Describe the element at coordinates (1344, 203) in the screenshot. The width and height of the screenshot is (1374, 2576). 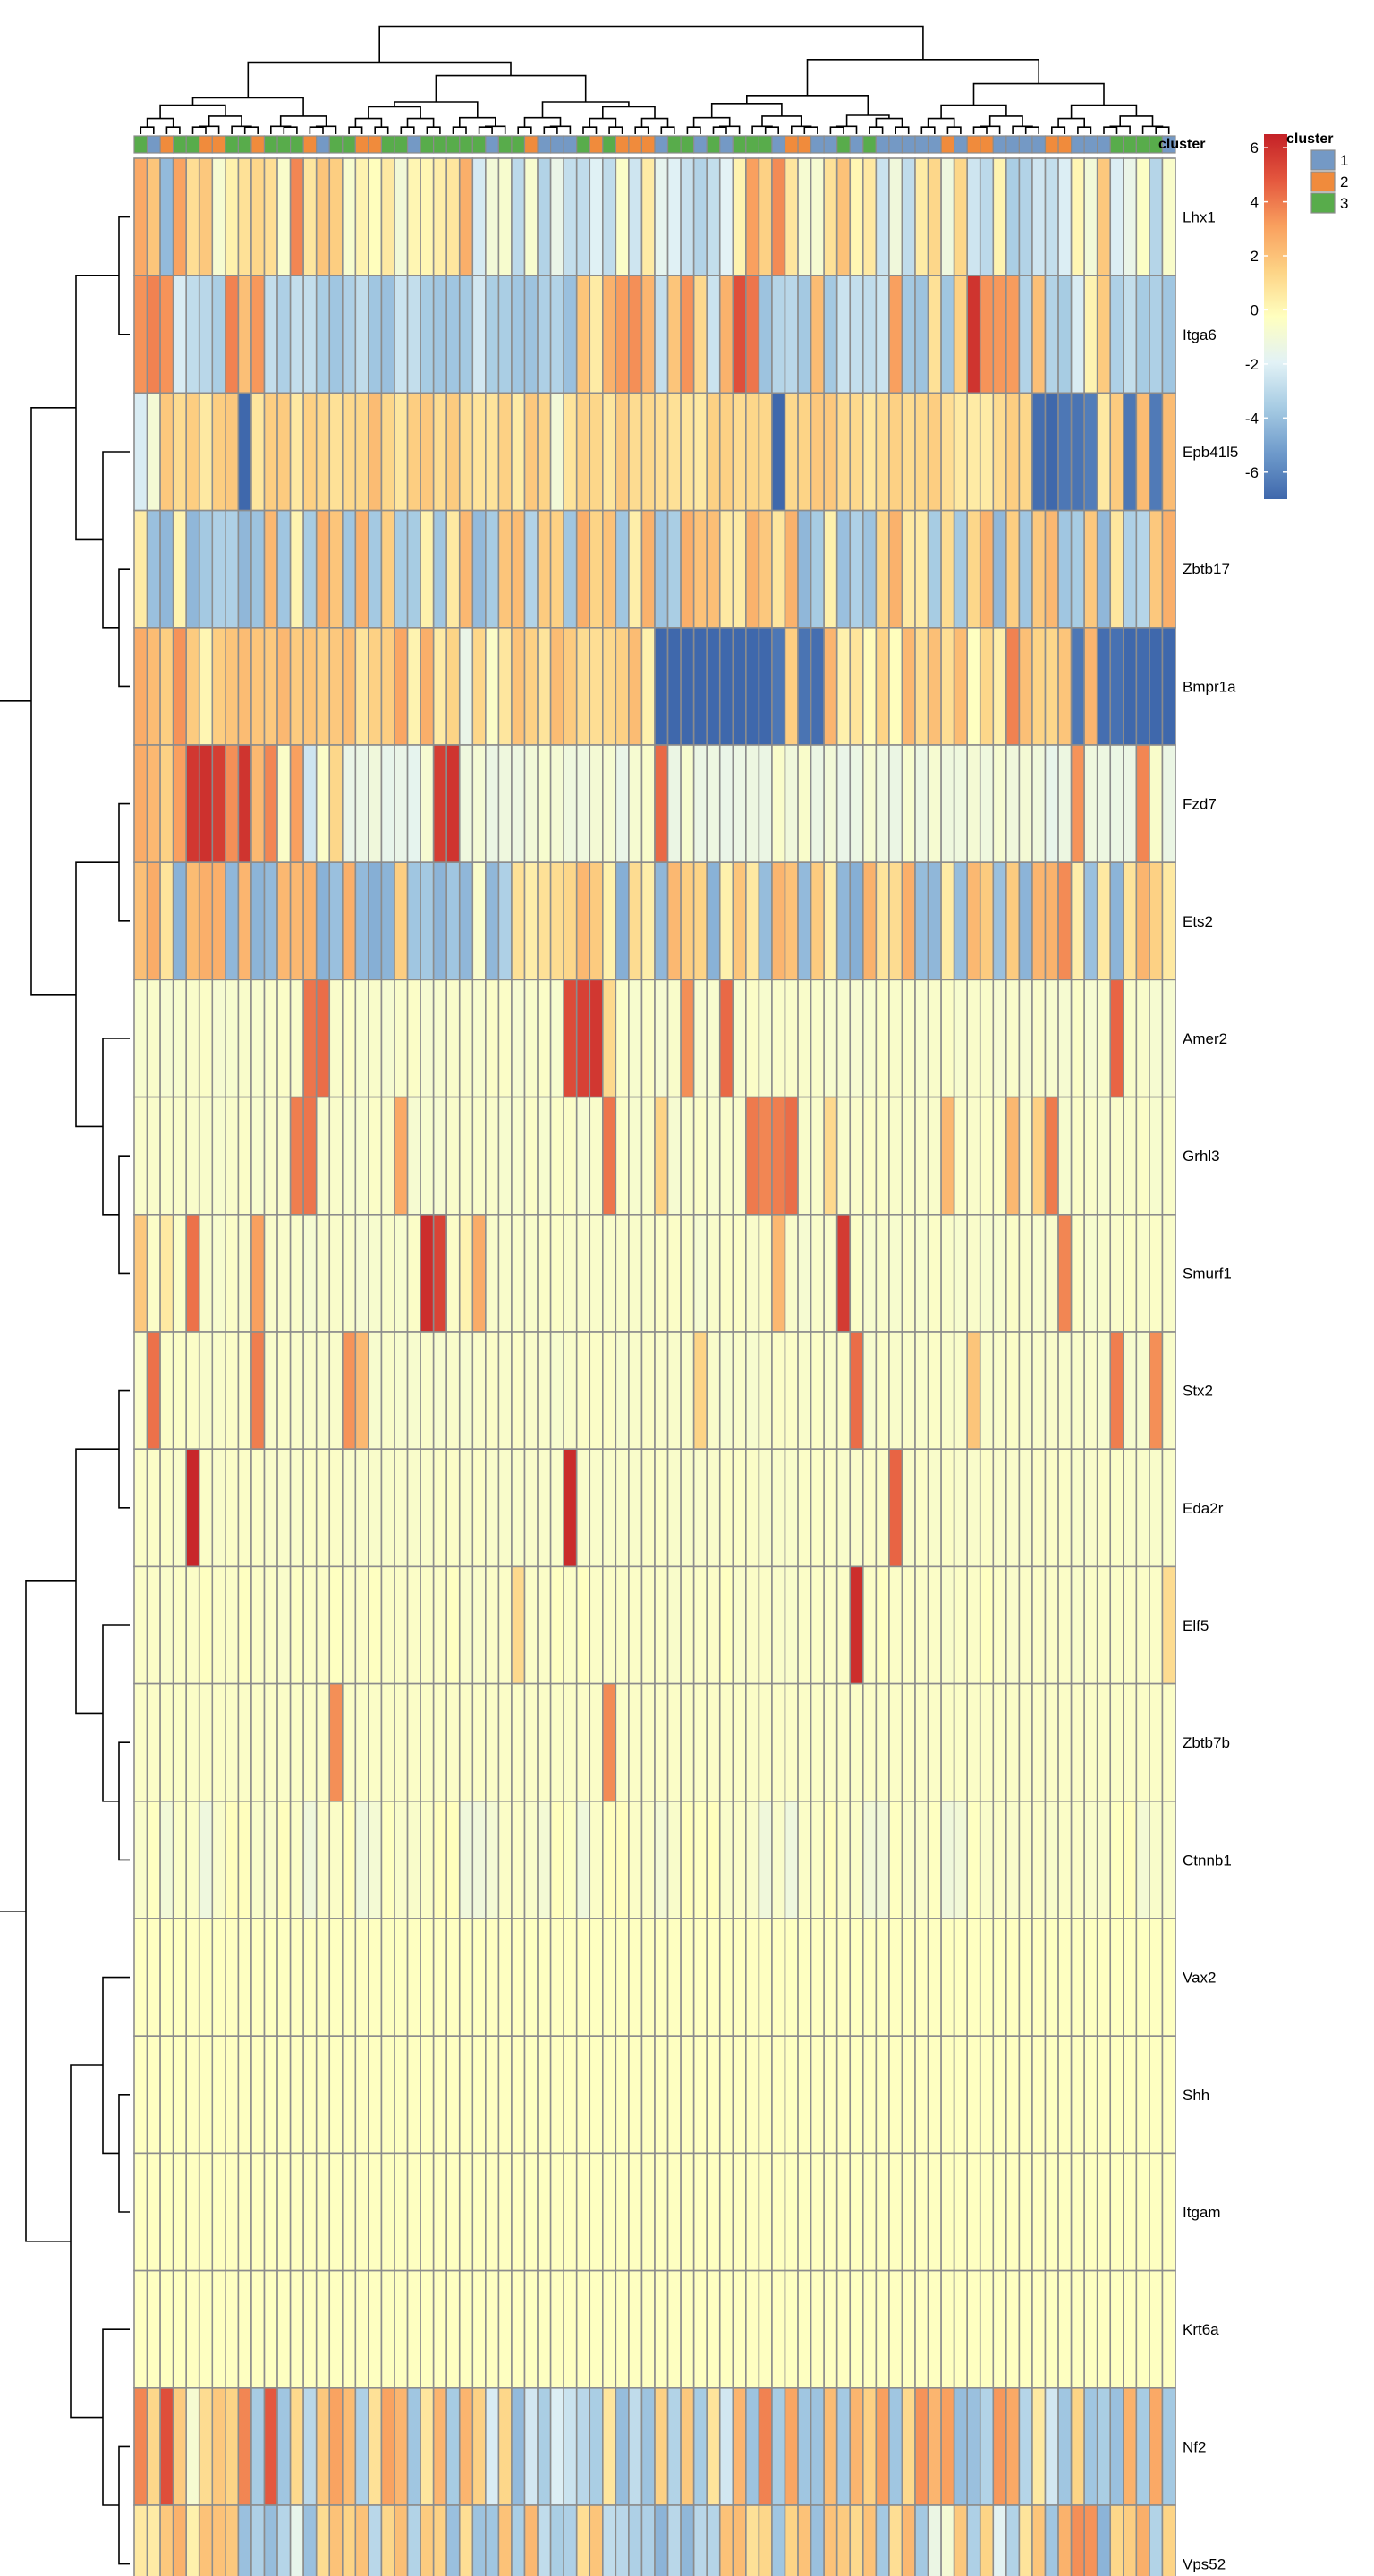
I see `cluster-legend-label: 3` at that location.